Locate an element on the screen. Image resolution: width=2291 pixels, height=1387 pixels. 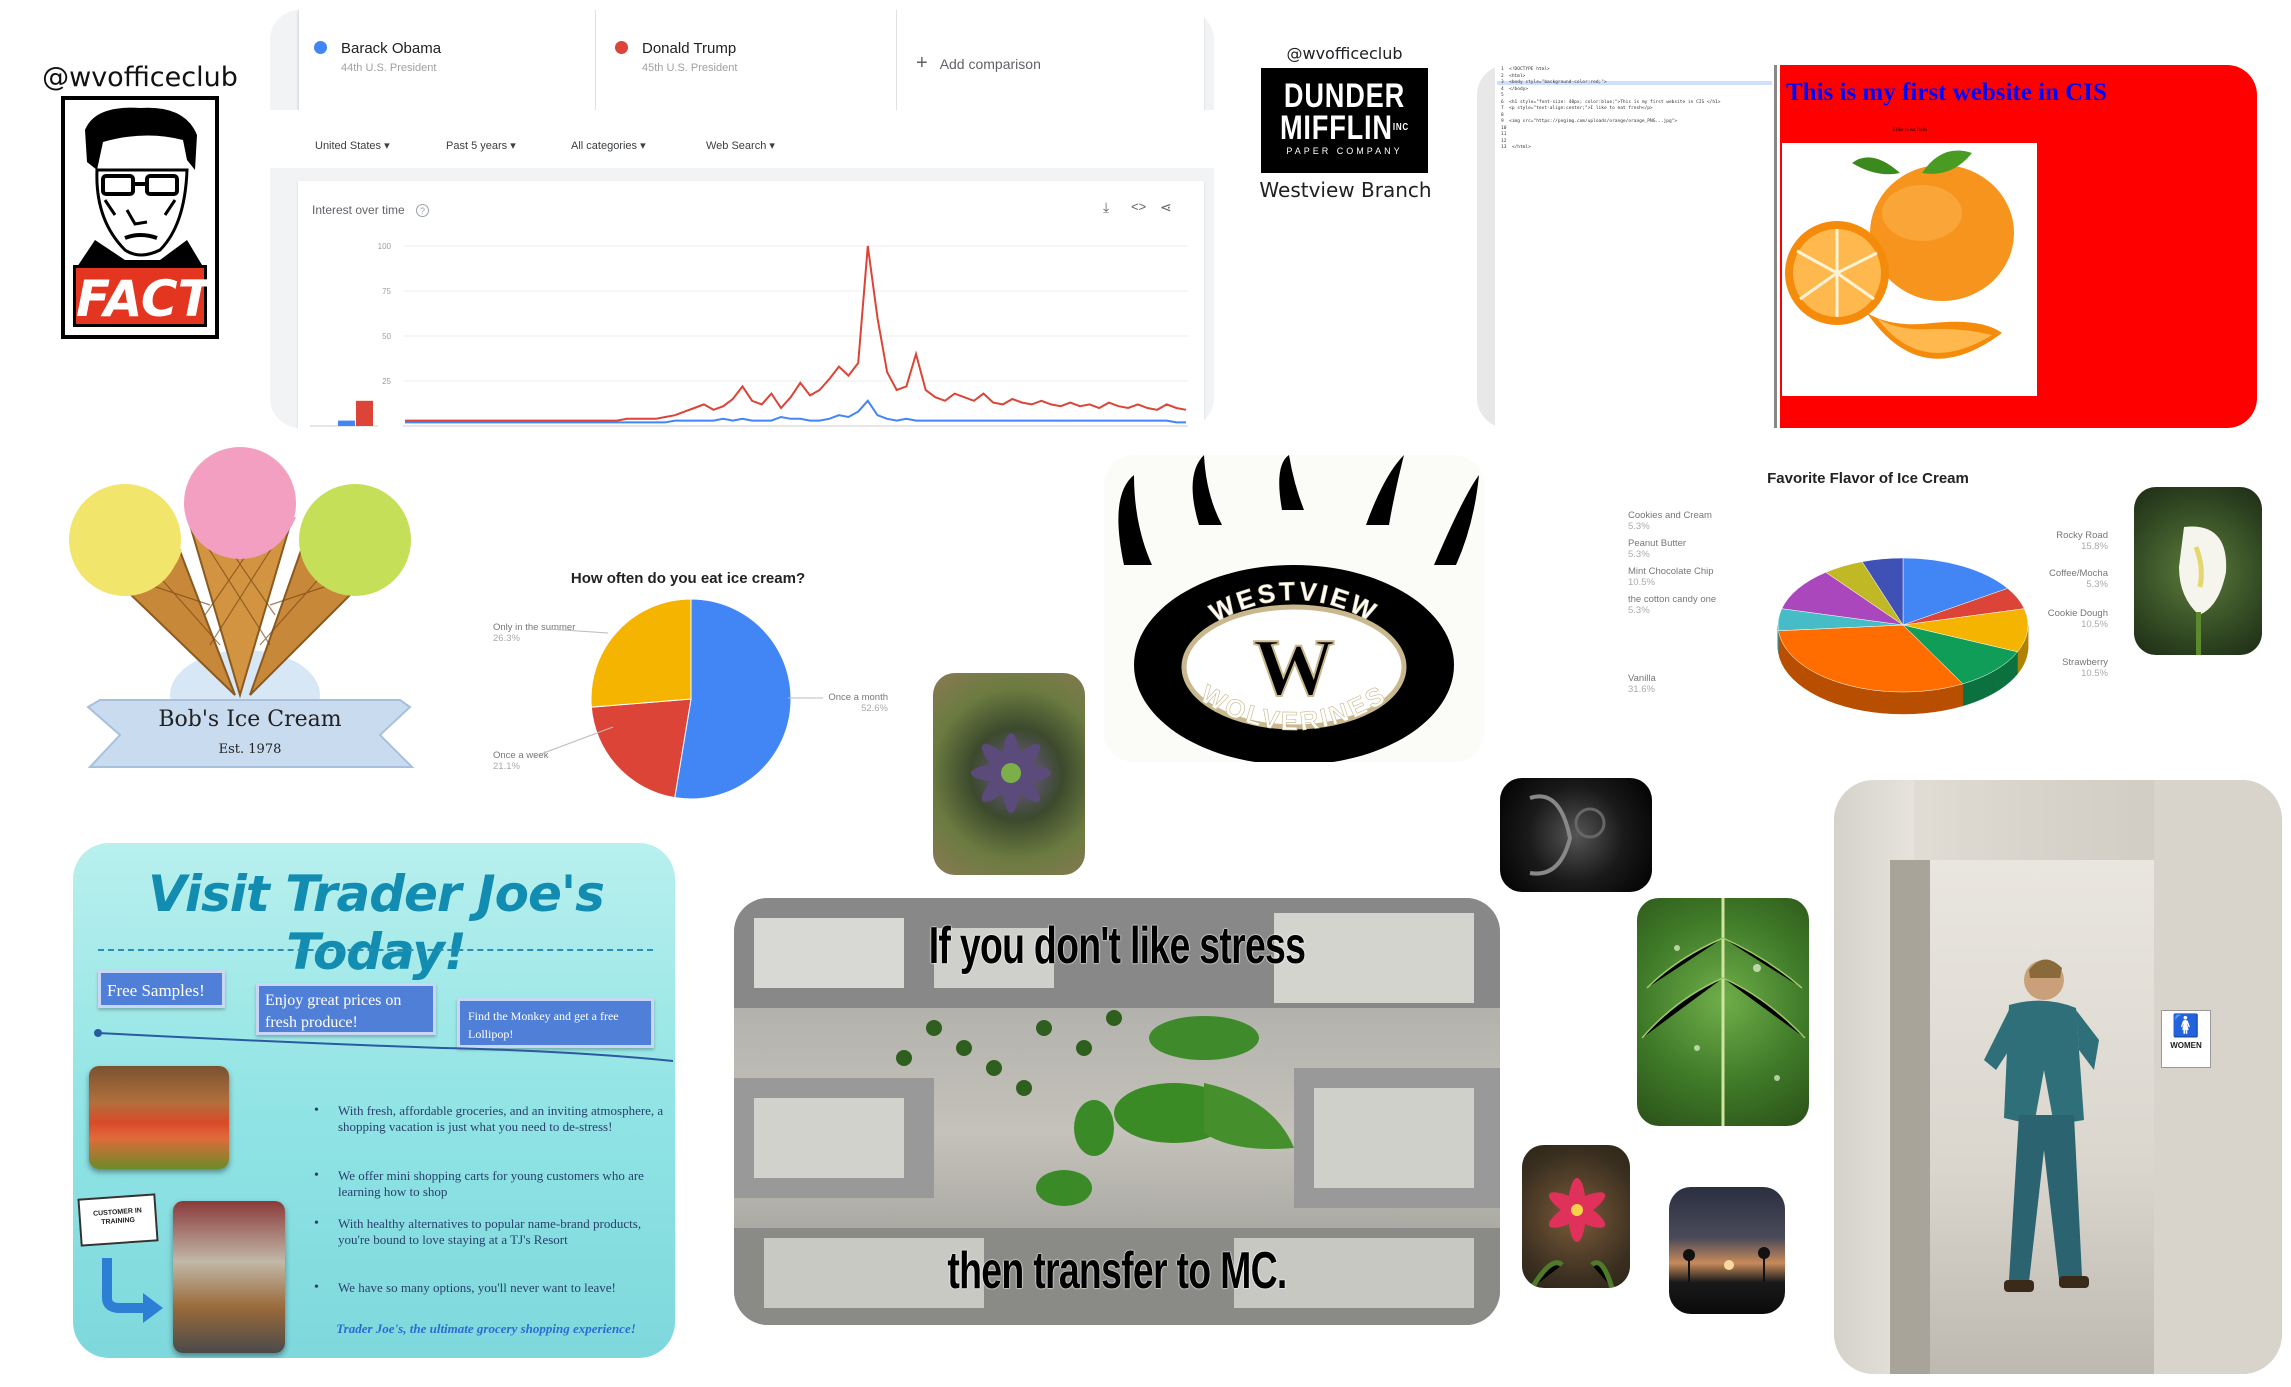
pie-label-pct: 26.3% is located at coordinates (506, 638).